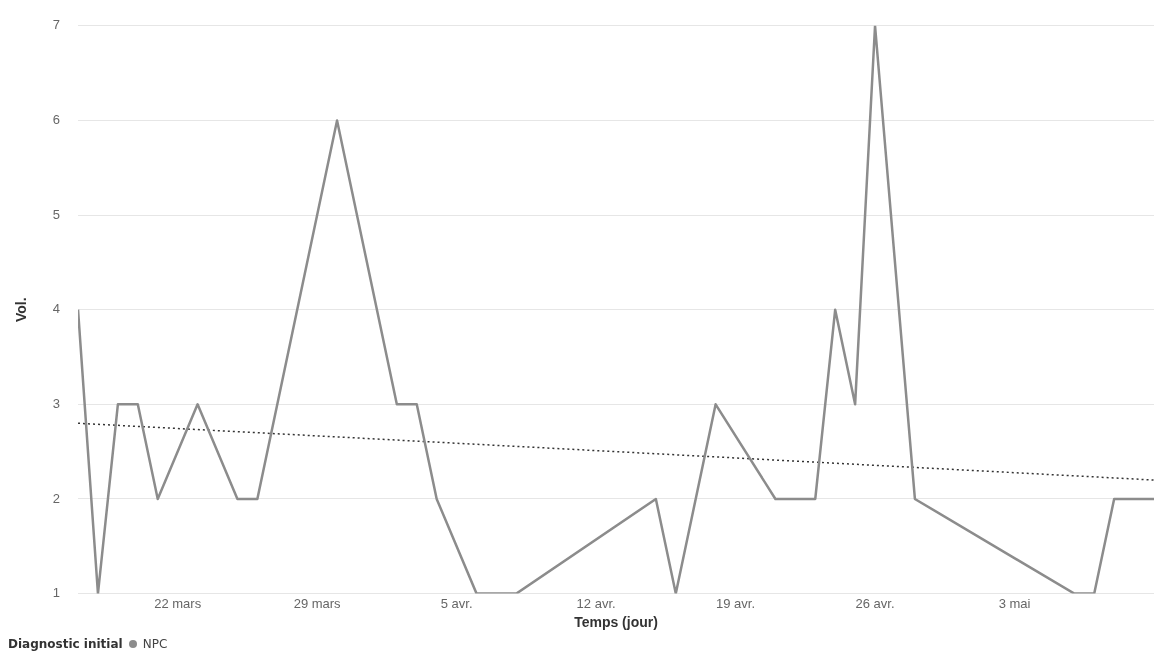 This screenshot has height=659, width=1160. What do you see at coordinates (736, 603) in the screenshot?
I see `x-tick-label: 19 avr.` at bounding box center [736, 603].